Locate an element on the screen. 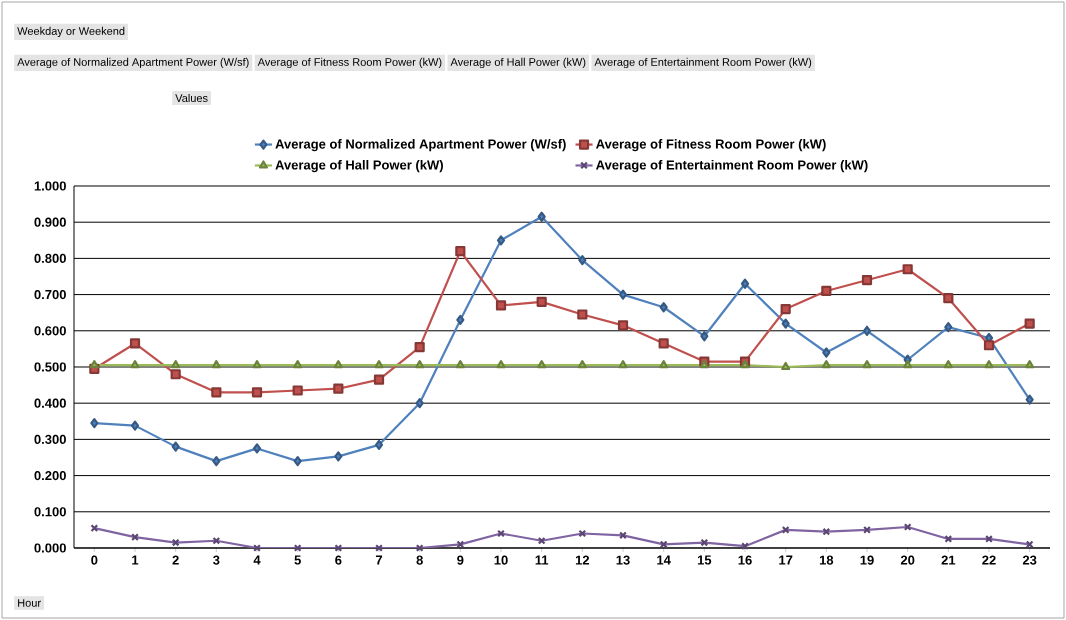  text: Average of Normalized Apartment Power (W/sf) is located at coordinates (133, 63).